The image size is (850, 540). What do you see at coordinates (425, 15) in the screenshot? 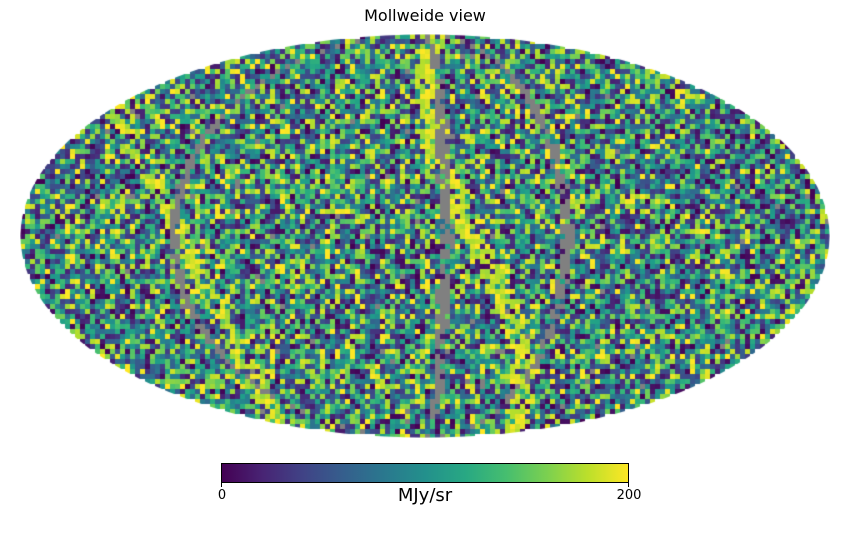
I see `chart-title: Mollweide view` at bounding box center [425, 15].